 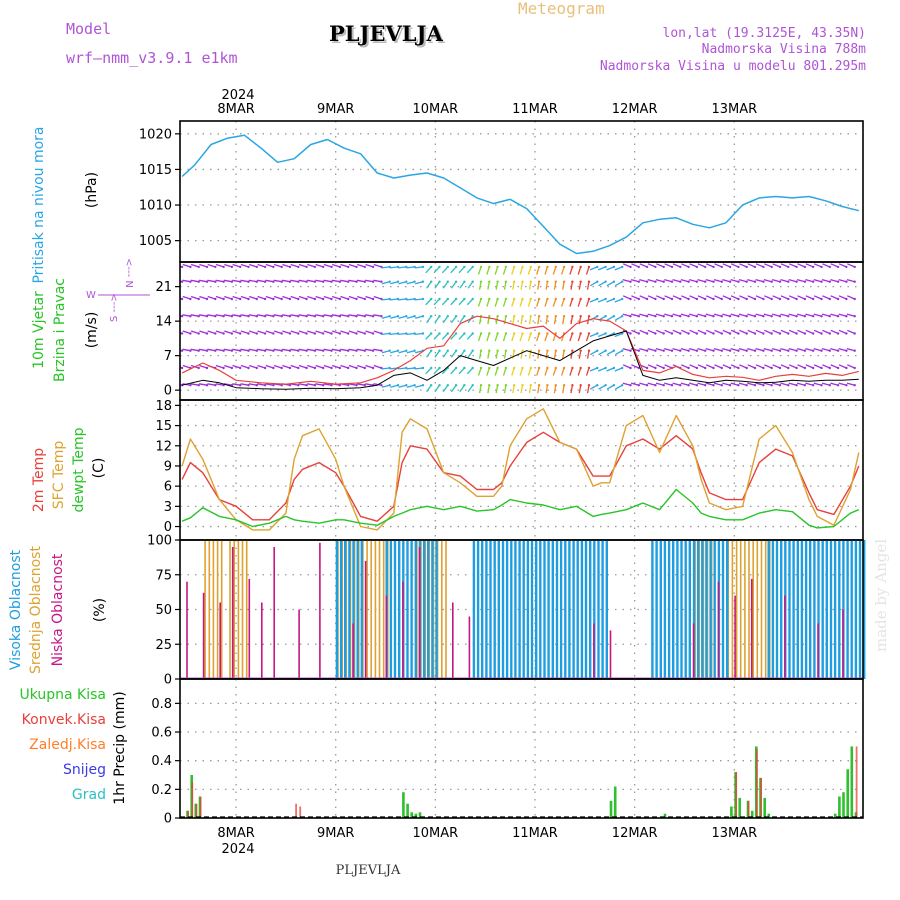 What do you see at coordinates (84, 770) in the screenshot?
I see `snow-label: Snijeg` at bounding box center [84, 770].